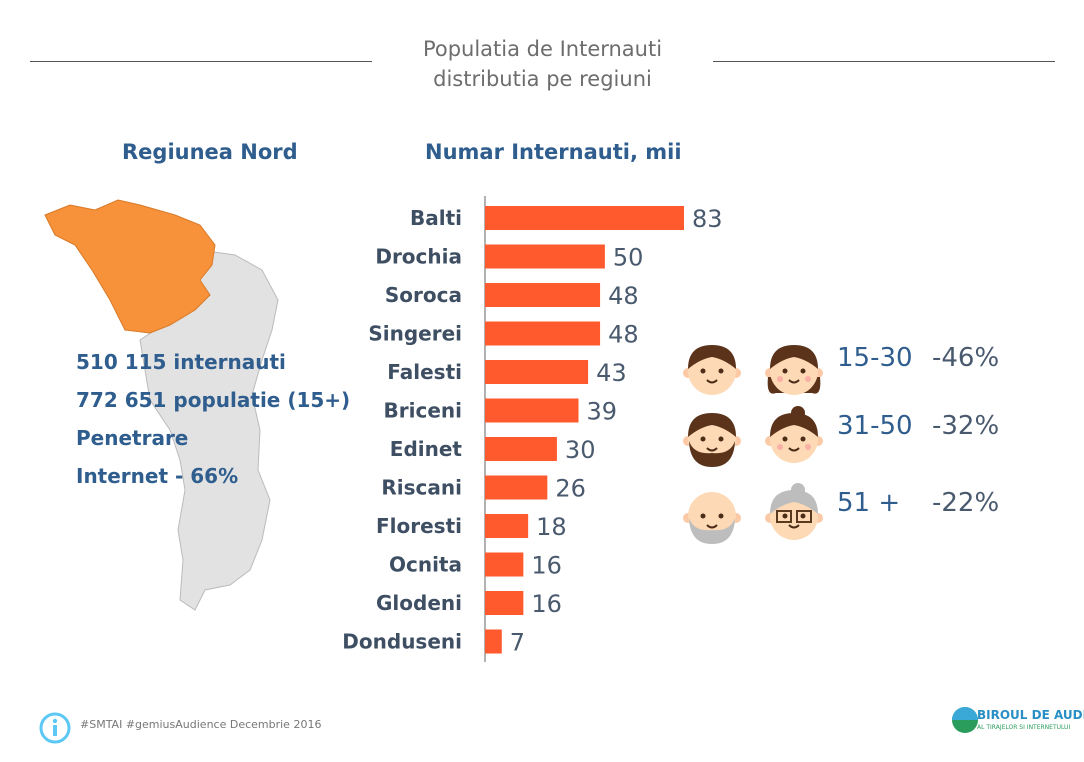  Describe the element at coordinates (424, 372) in the screenshot. I see `category-label: Falesti` at that location.